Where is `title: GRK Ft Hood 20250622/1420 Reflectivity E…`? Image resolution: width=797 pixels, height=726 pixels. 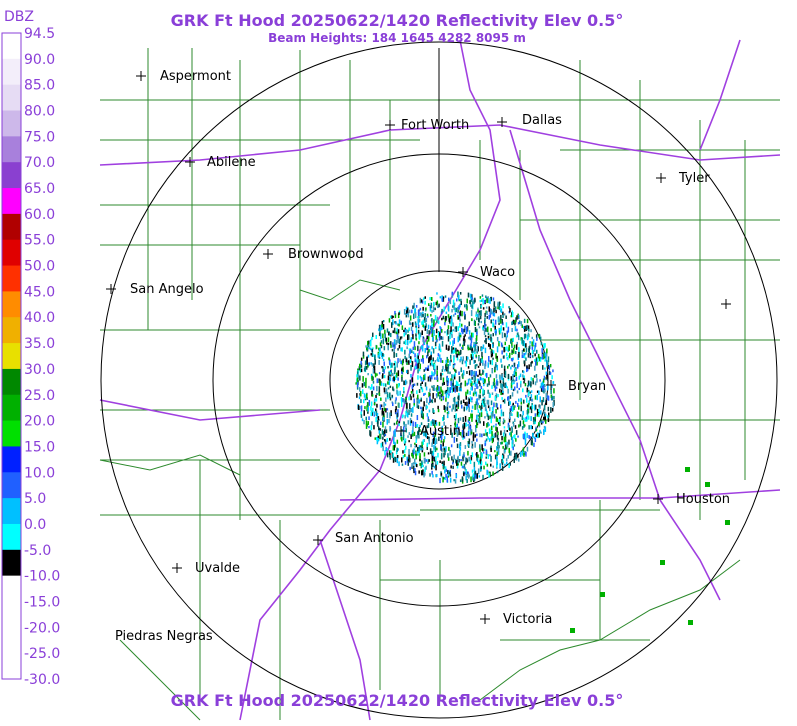
title: GRK Ft Hood 20250622/1420 Reflectivity E… is located at coordinates (397, 20).